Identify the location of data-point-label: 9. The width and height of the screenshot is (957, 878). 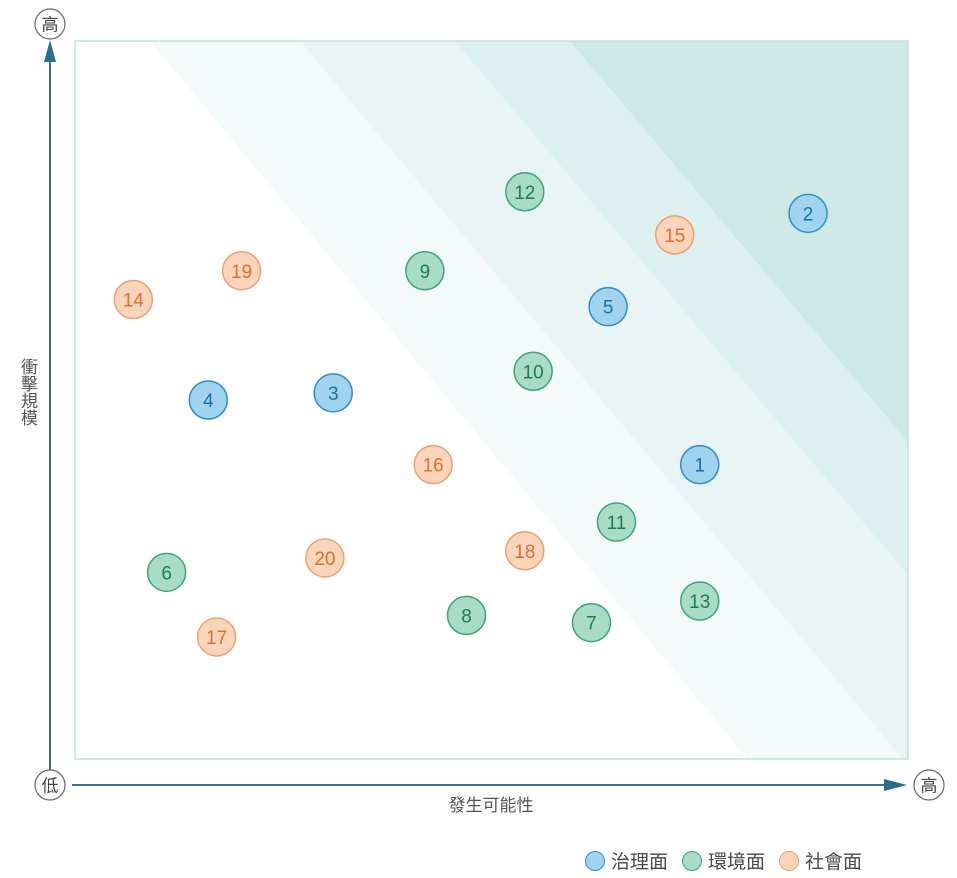
(425, 272).